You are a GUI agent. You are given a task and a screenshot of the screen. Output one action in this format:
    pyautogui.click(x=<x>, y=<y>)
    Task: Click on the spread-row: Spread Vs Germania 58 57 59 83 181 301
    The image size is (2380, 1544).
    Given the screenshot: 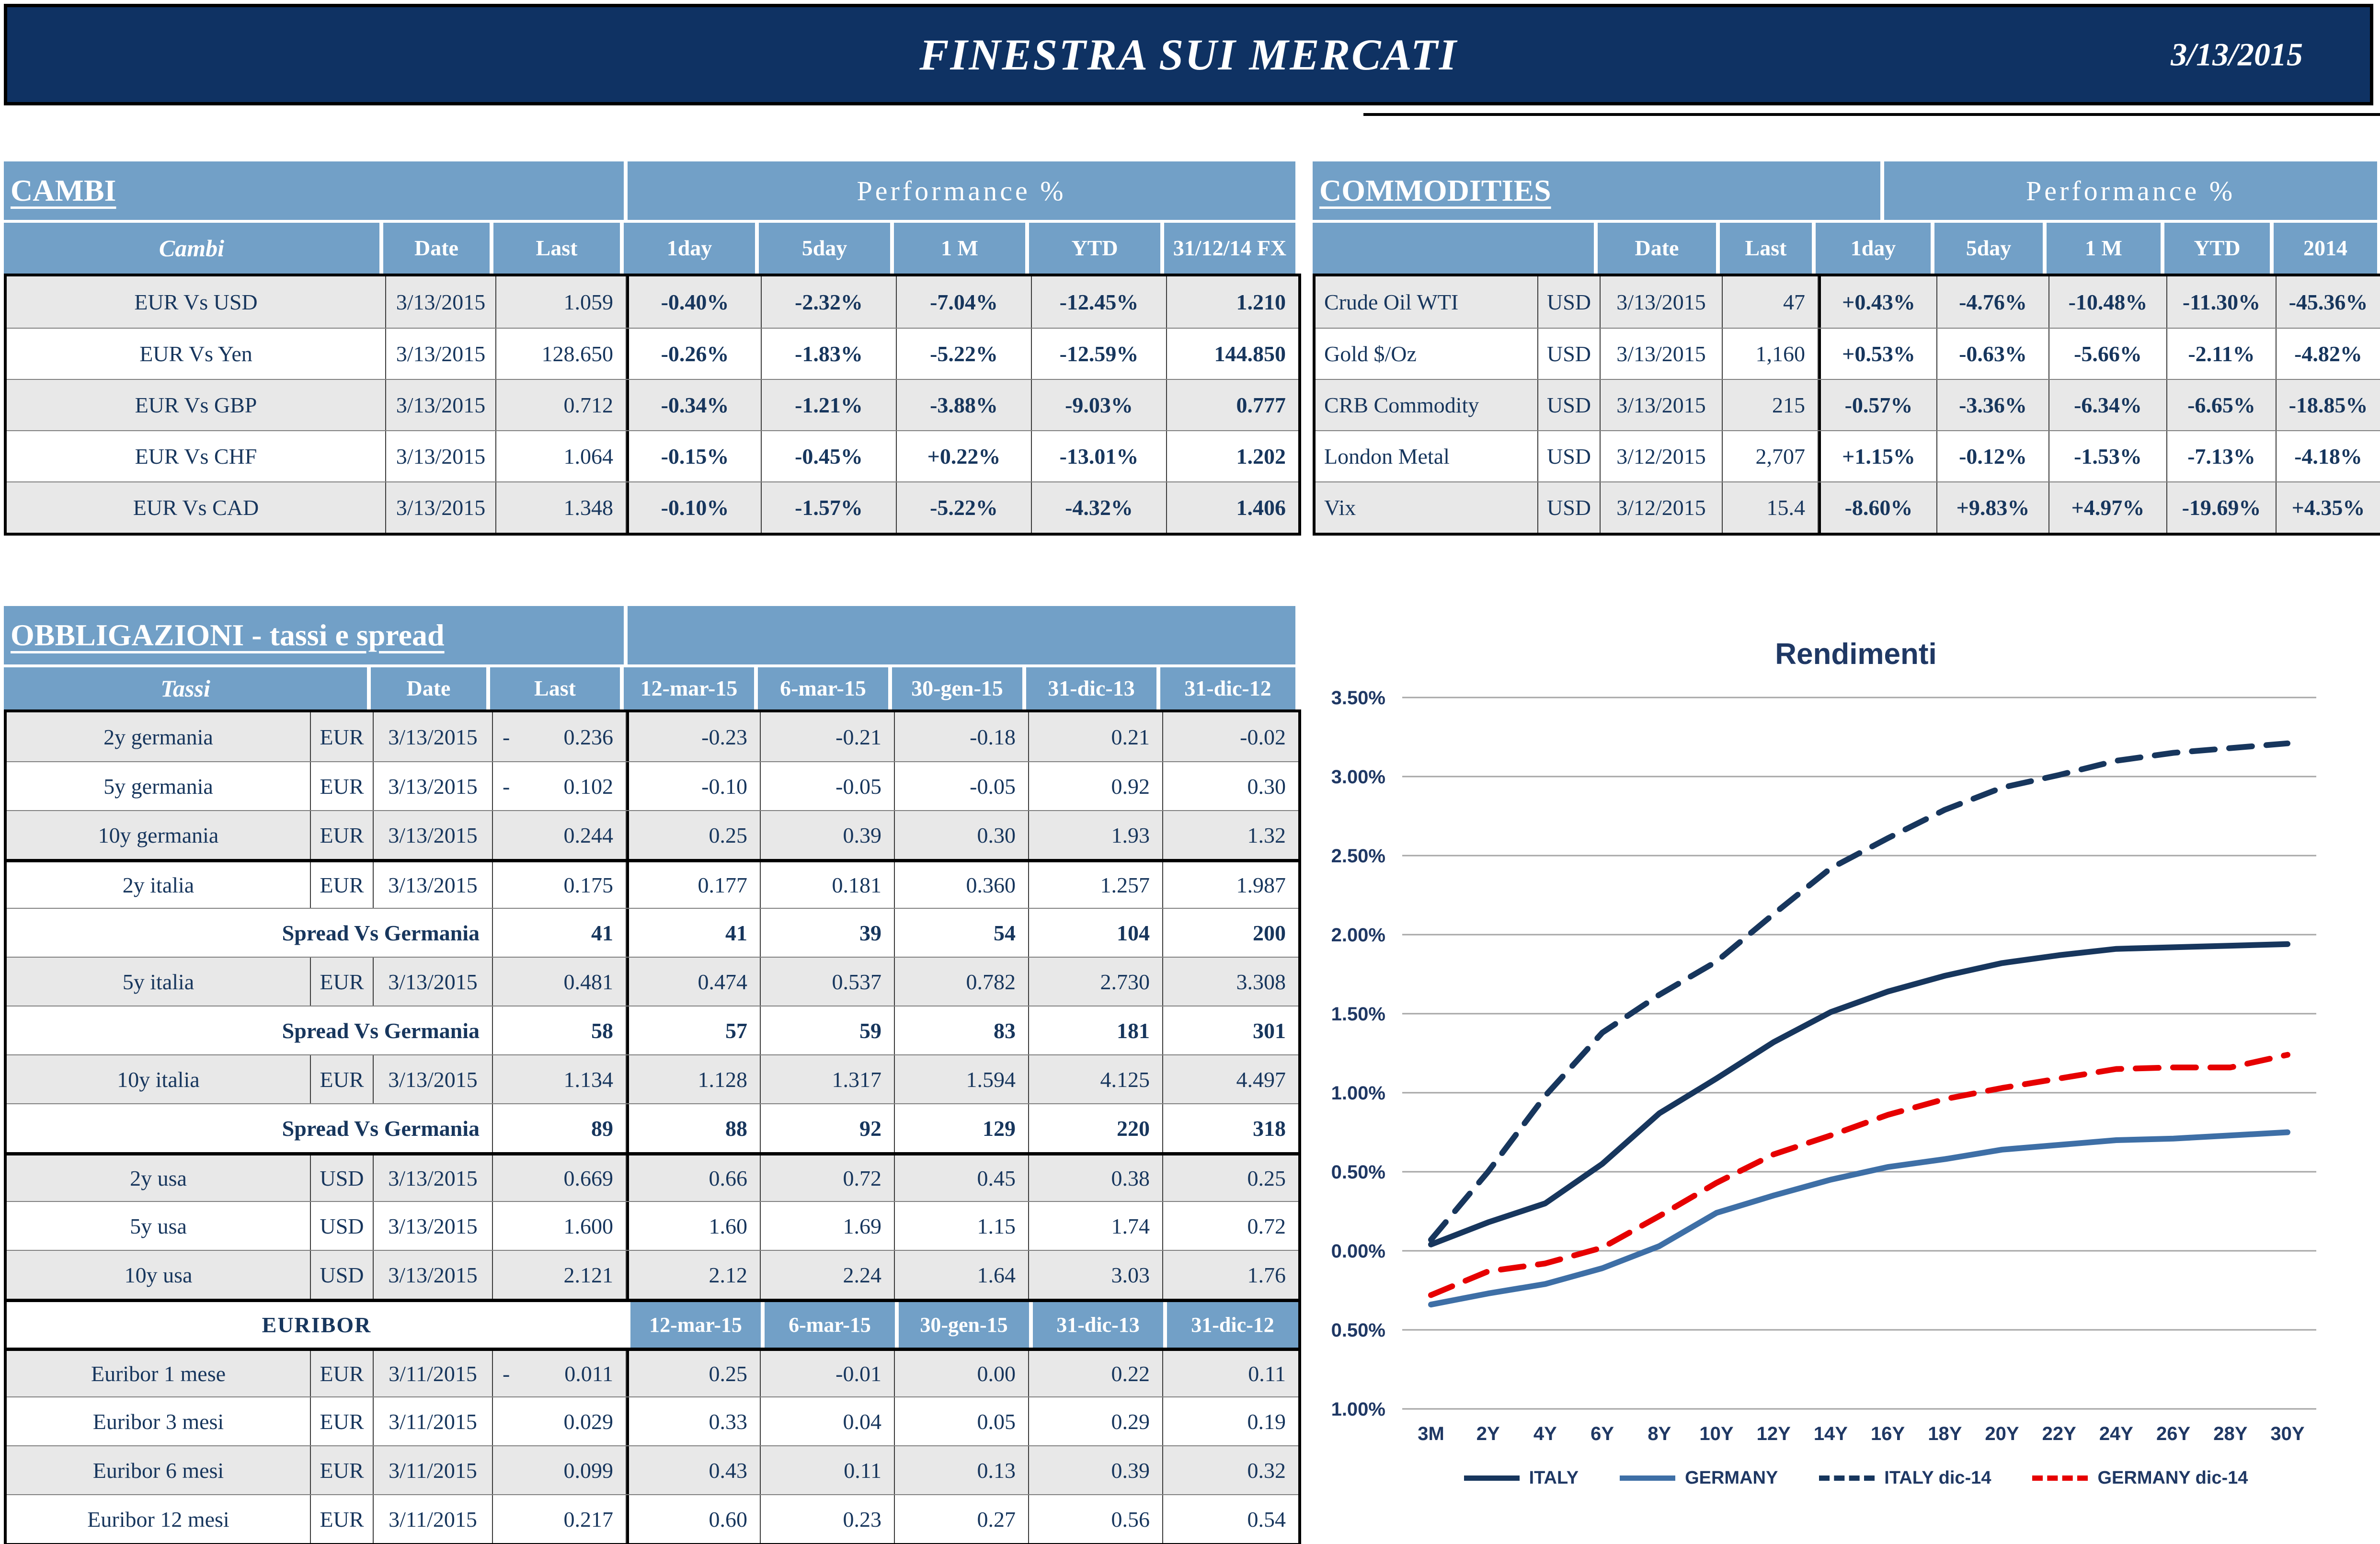 What is the action you would take?
    pyautogui.click(x=653, y=1030)
    